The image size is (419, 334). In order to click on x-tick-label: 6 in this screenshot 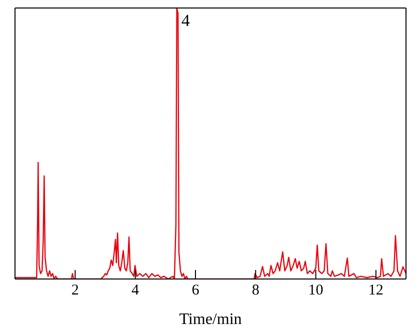, I will do `click(196, 290)`.